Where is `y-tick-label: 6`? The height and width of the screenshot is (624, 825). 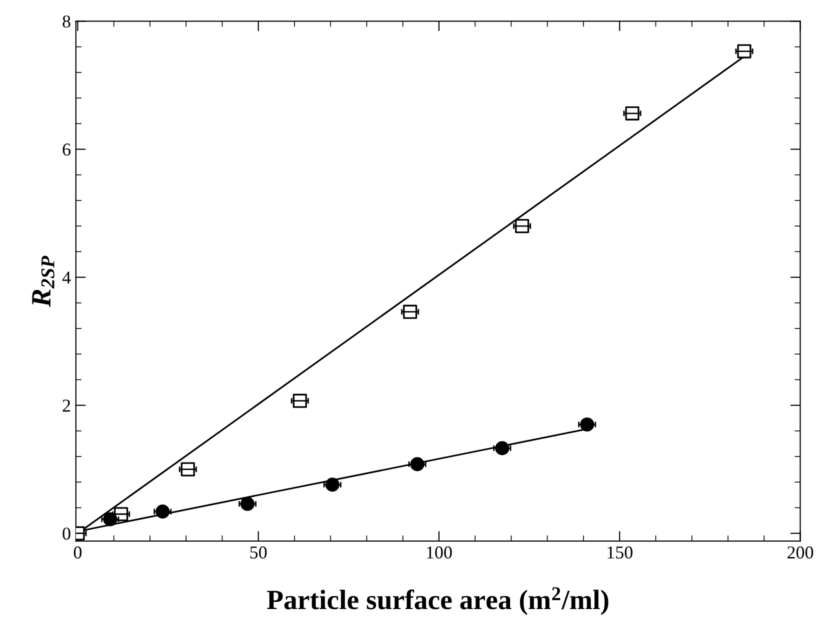
y-tick-label: 6 is located at coordinates (66, 150).